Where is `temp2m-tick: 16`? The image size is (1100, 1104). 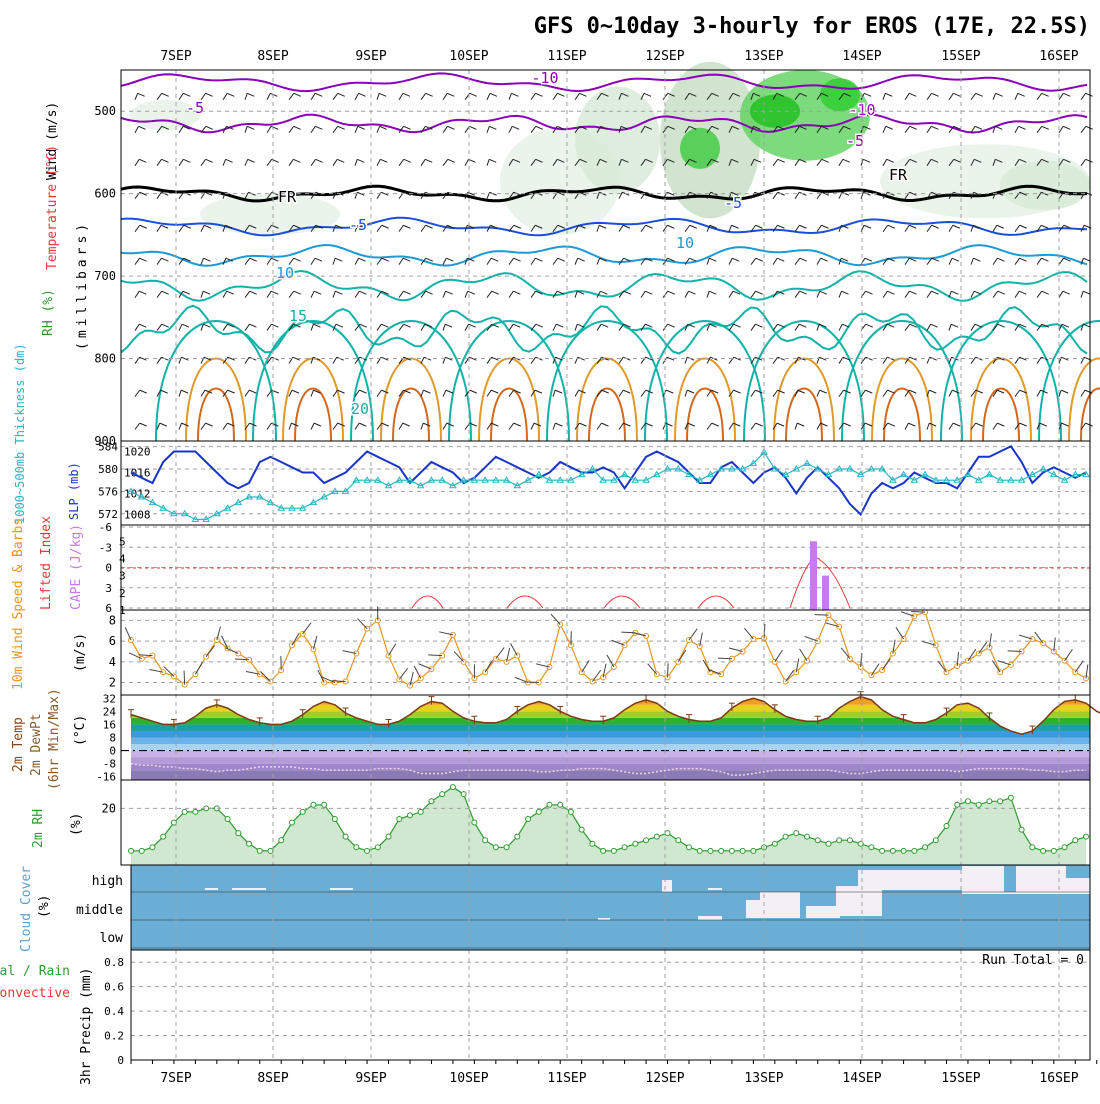 temp2m-tick: 16 is located at coordinates (109, 724).